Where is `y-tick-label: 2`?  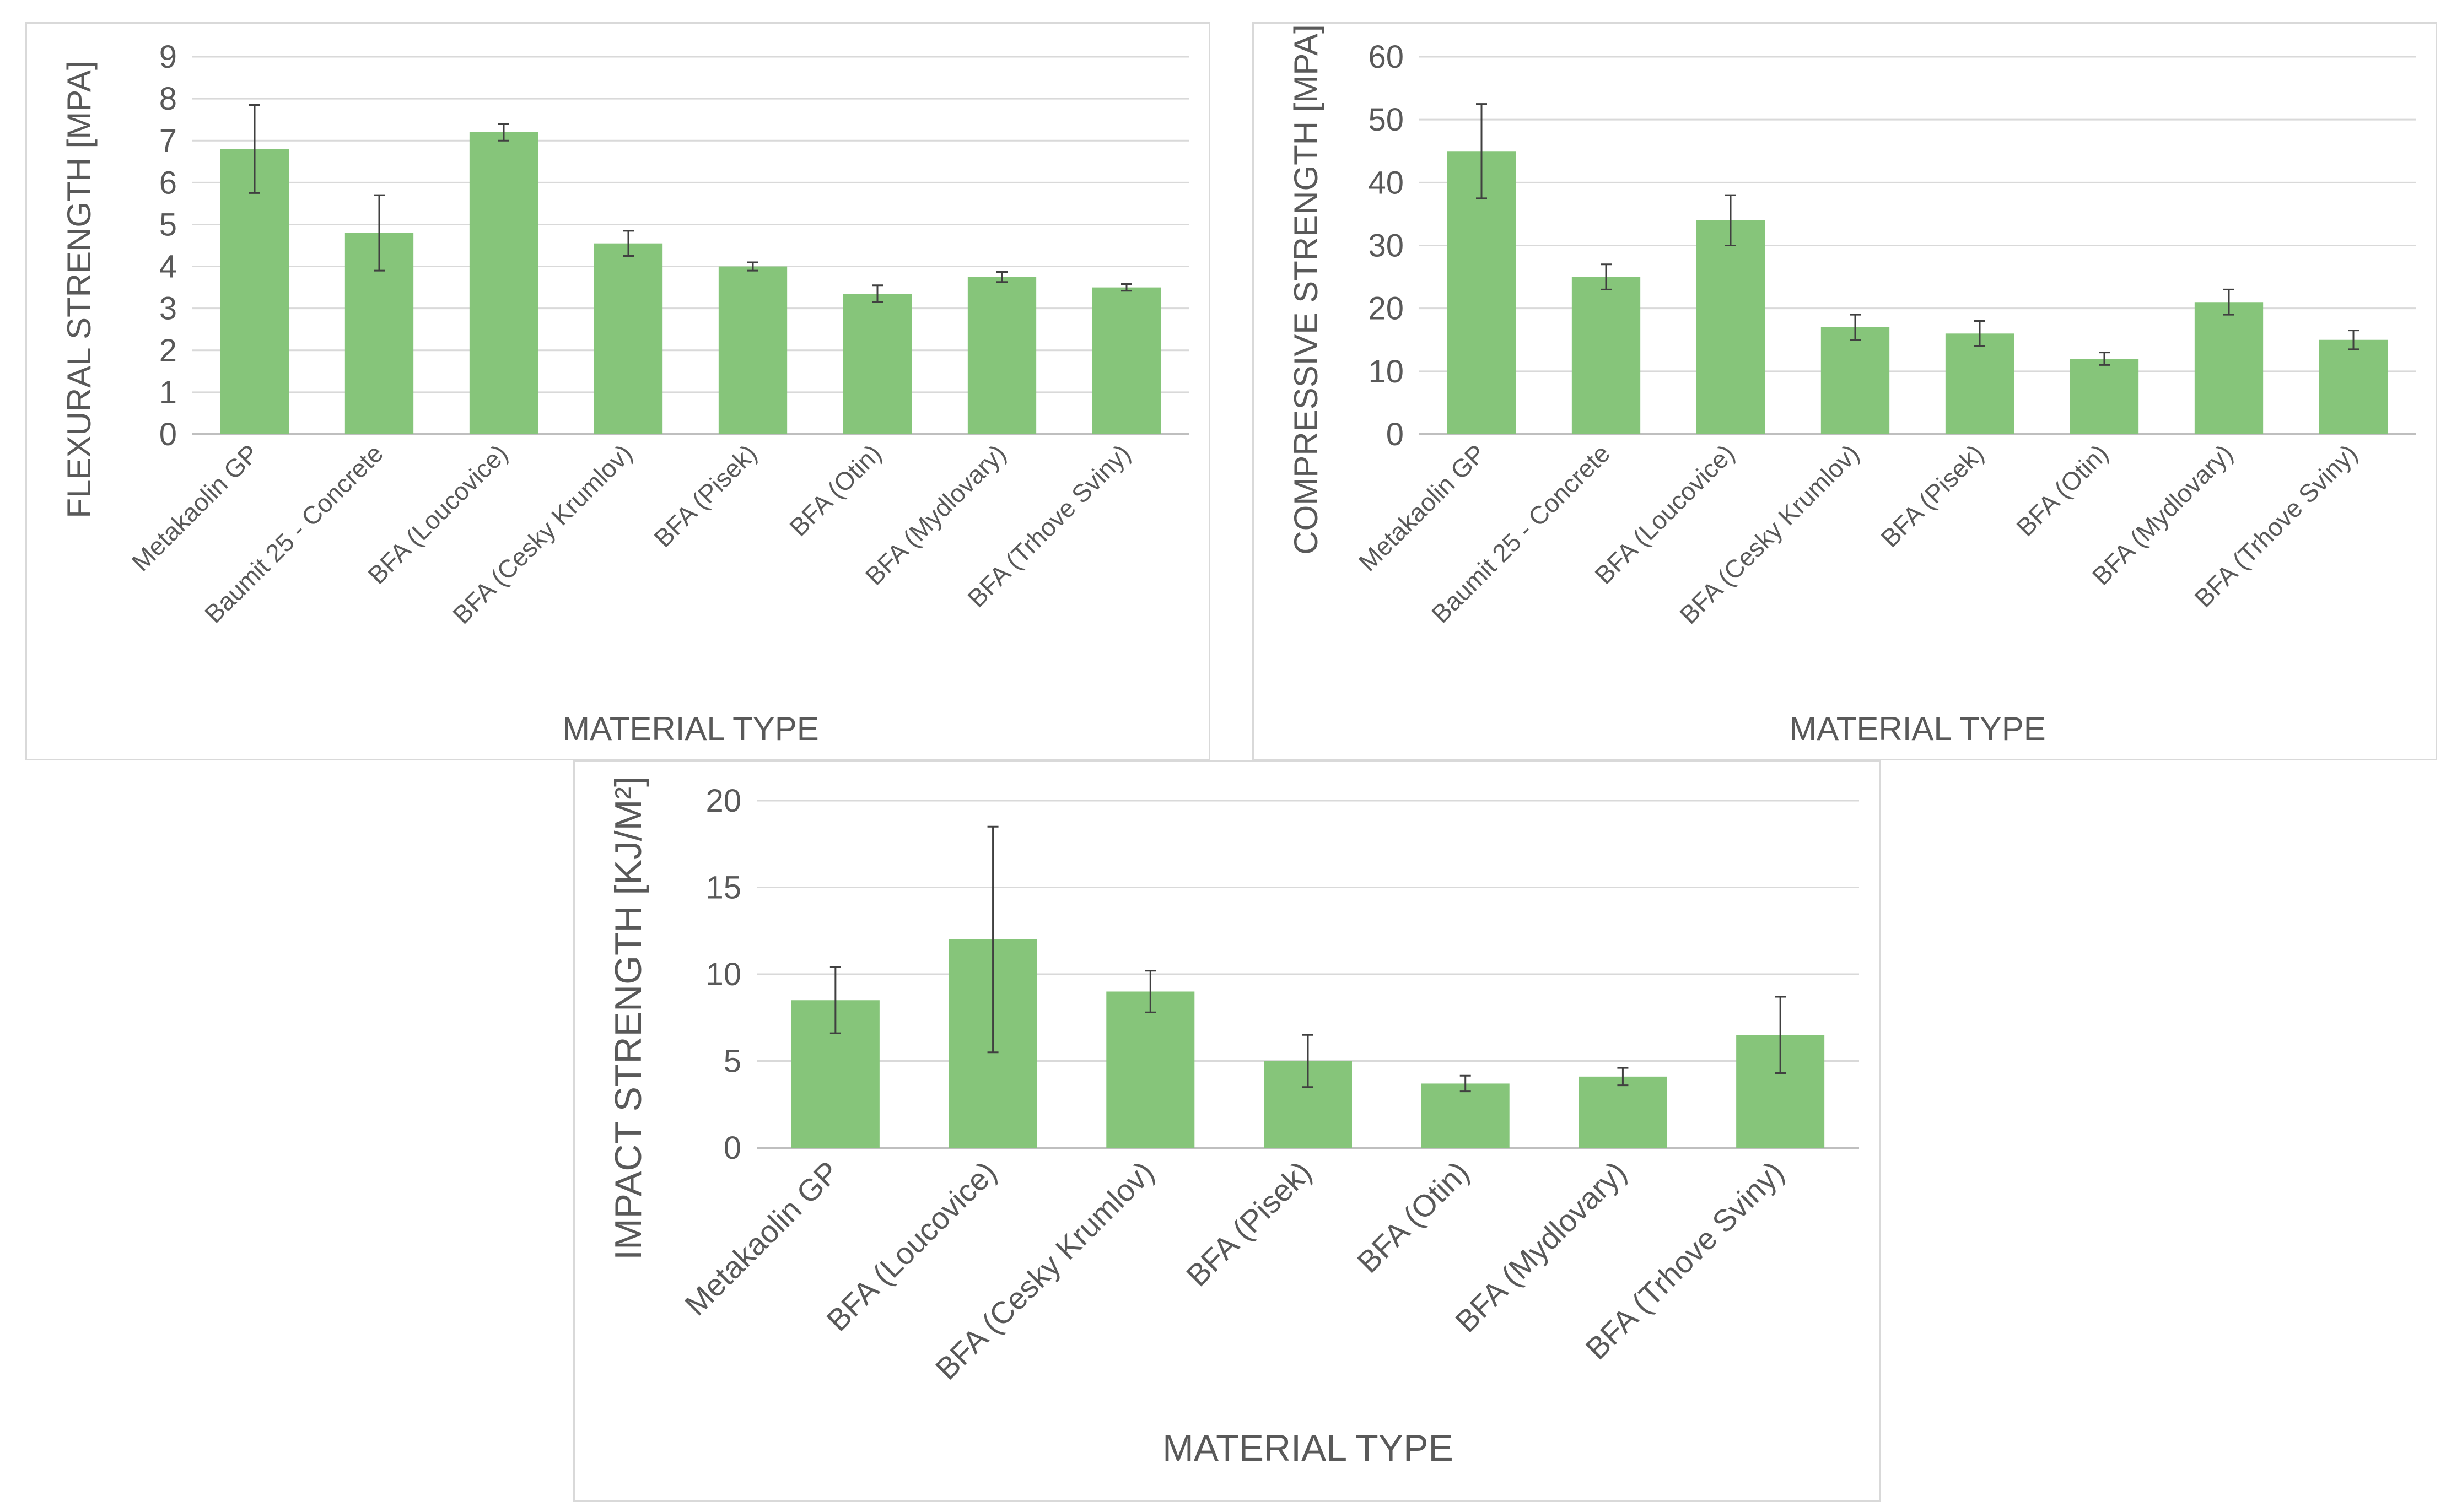 y-tick-label: 2 is located at coordinates (168, 351).